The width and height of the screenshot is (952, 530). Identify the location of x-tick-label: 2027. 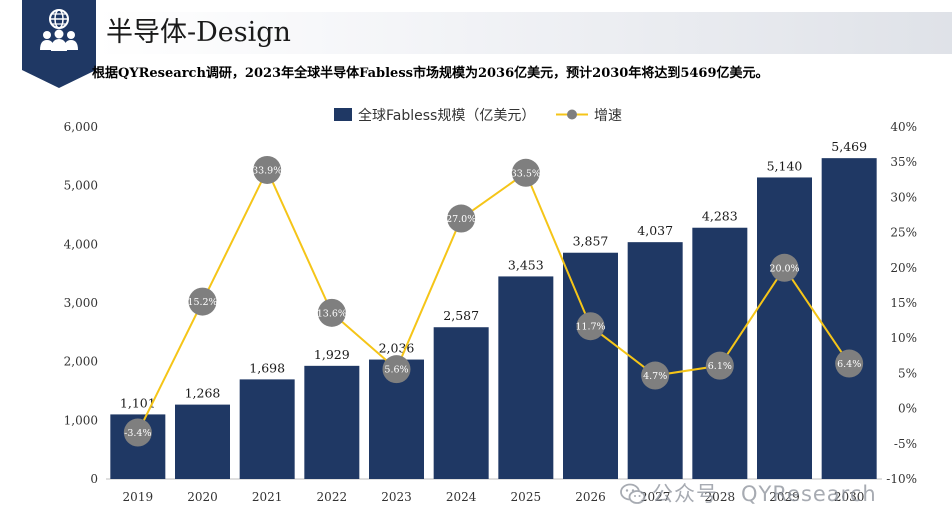
(655, 497).